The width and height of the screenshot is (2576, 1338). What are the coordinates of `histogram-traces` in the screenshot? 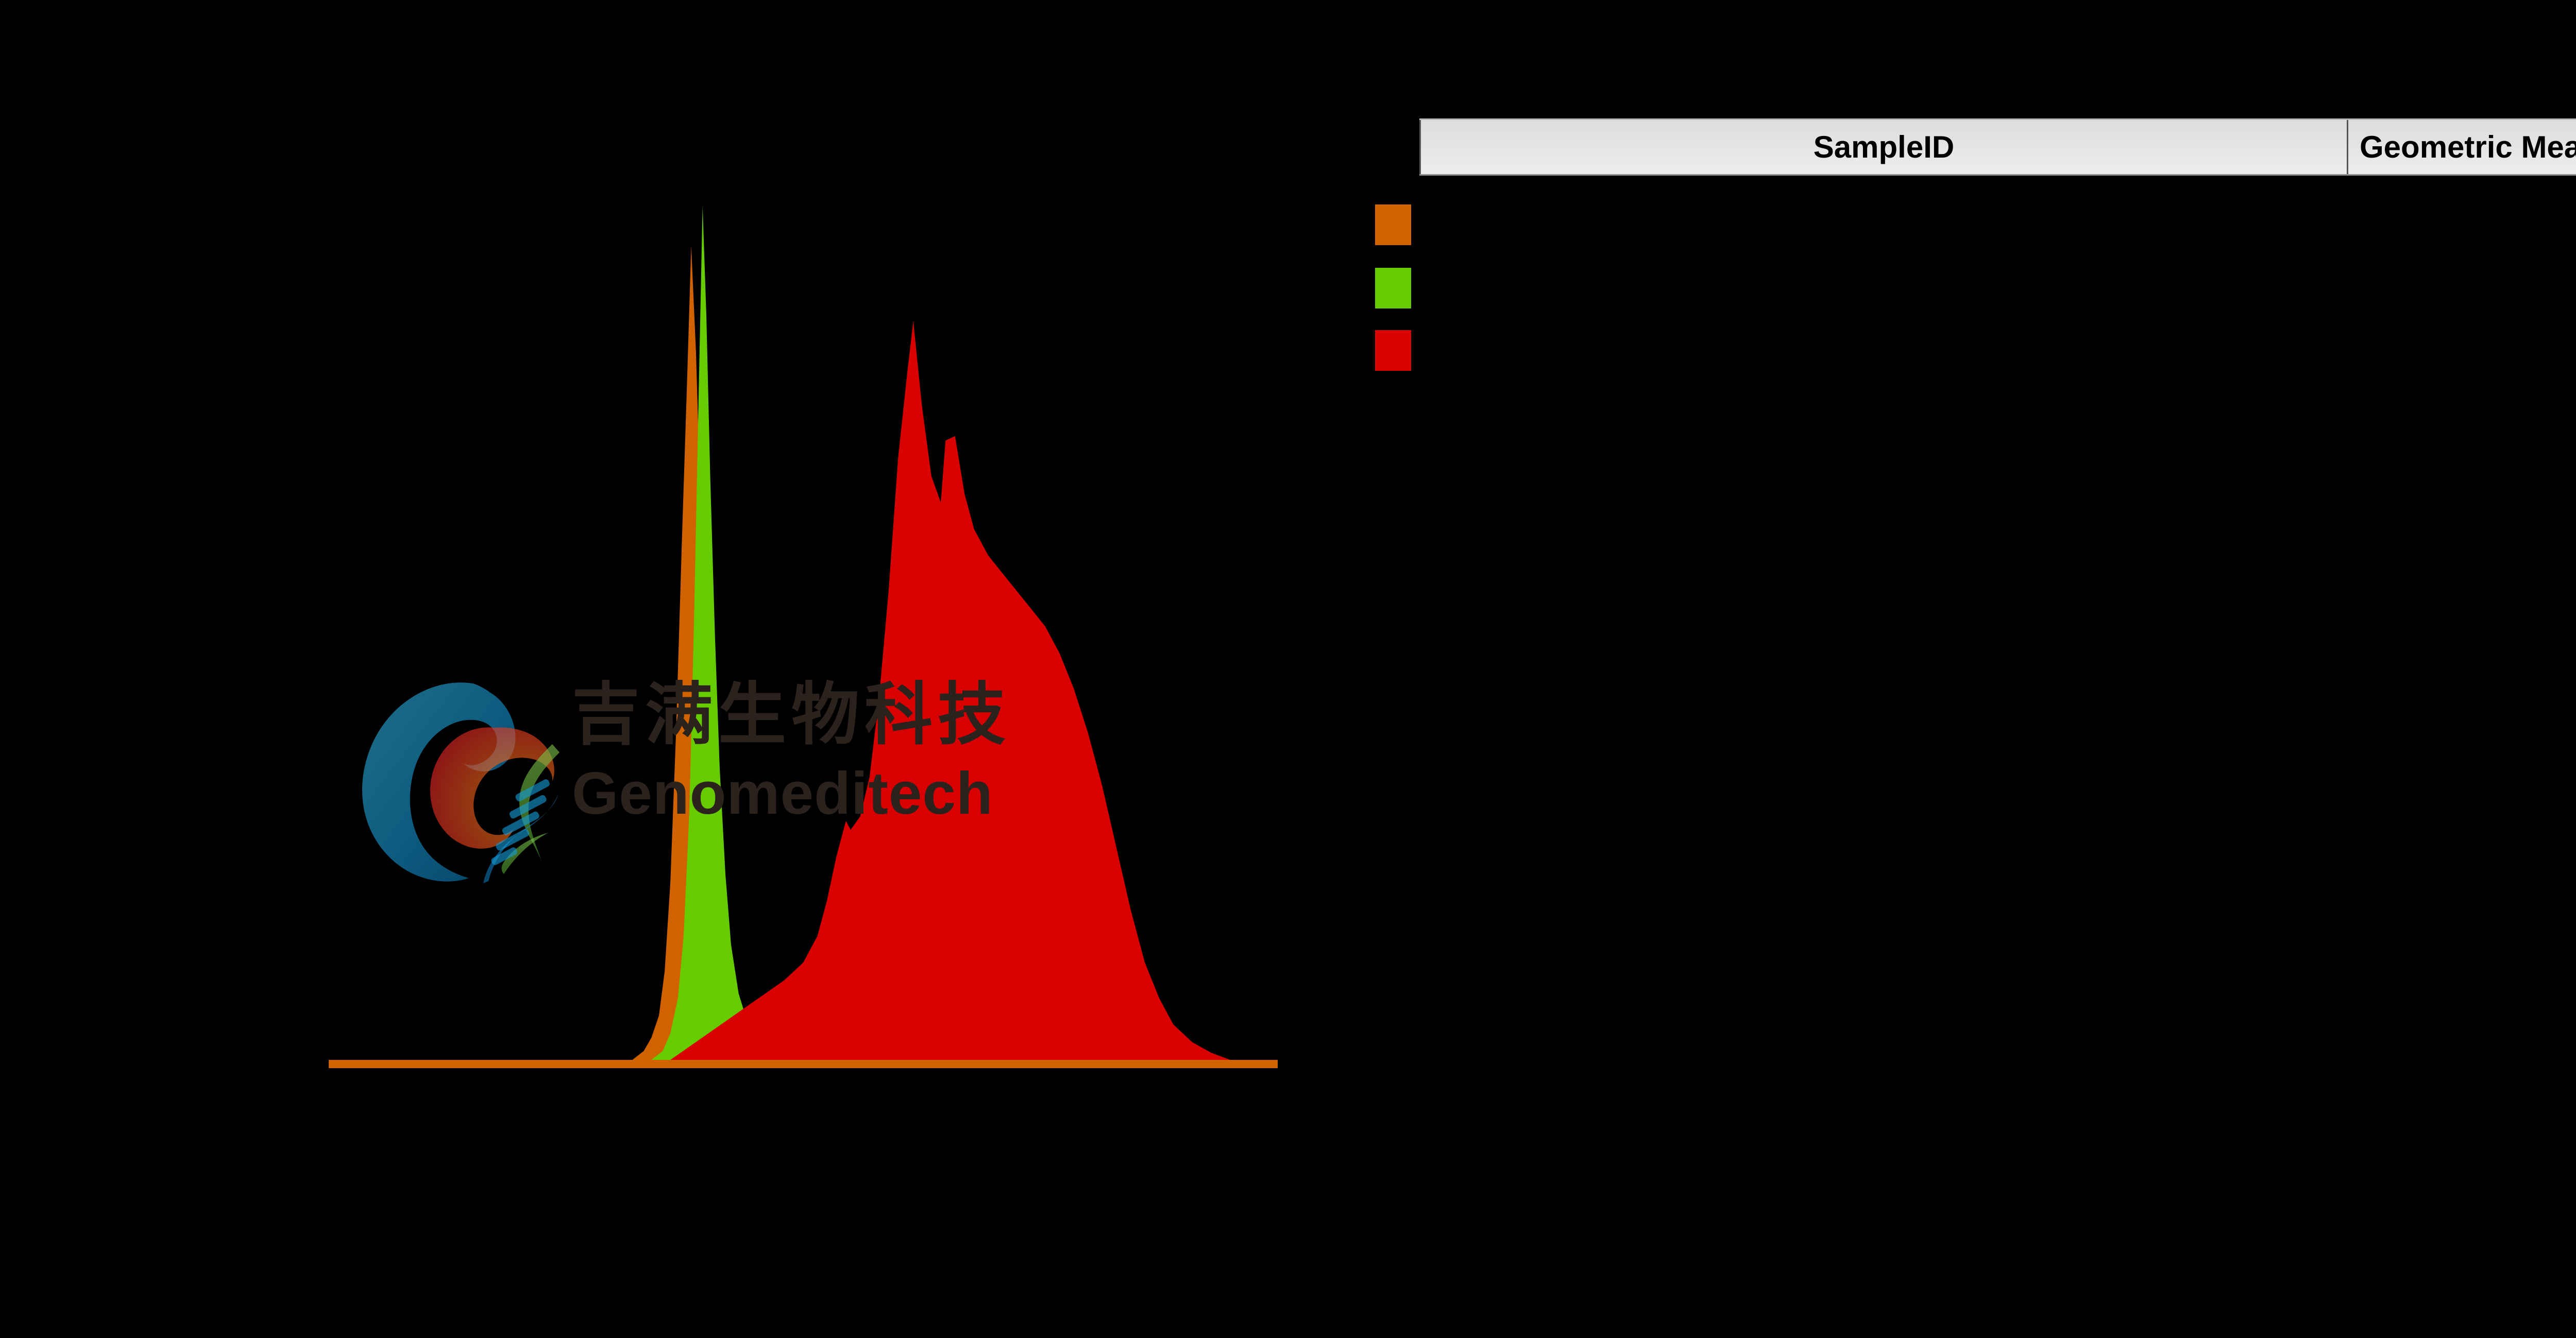 It's located at (931, 633).